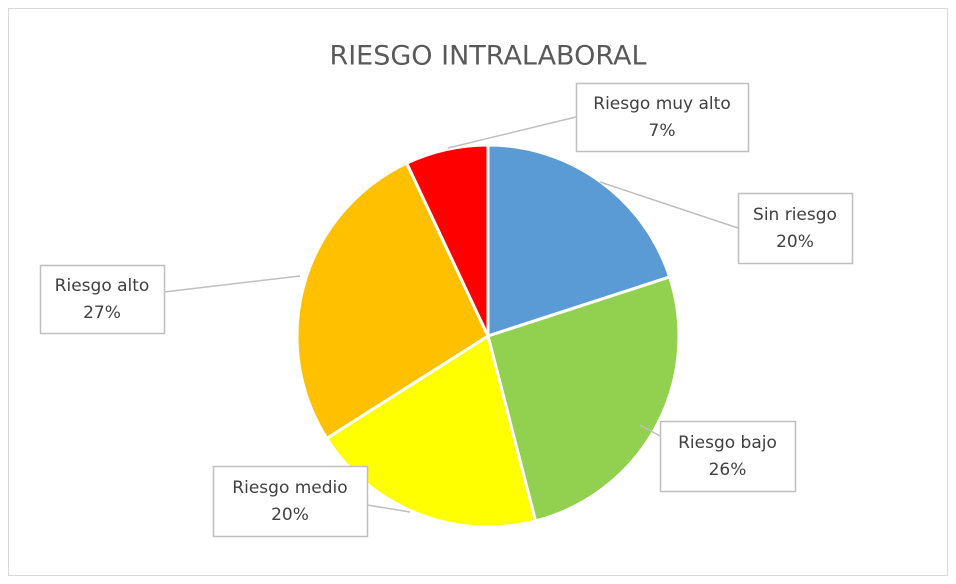  What do you see at coordinates (102, 286) in the screenshot?
I see `label-name: Riesgo alto` at bounding box center [102, 286].